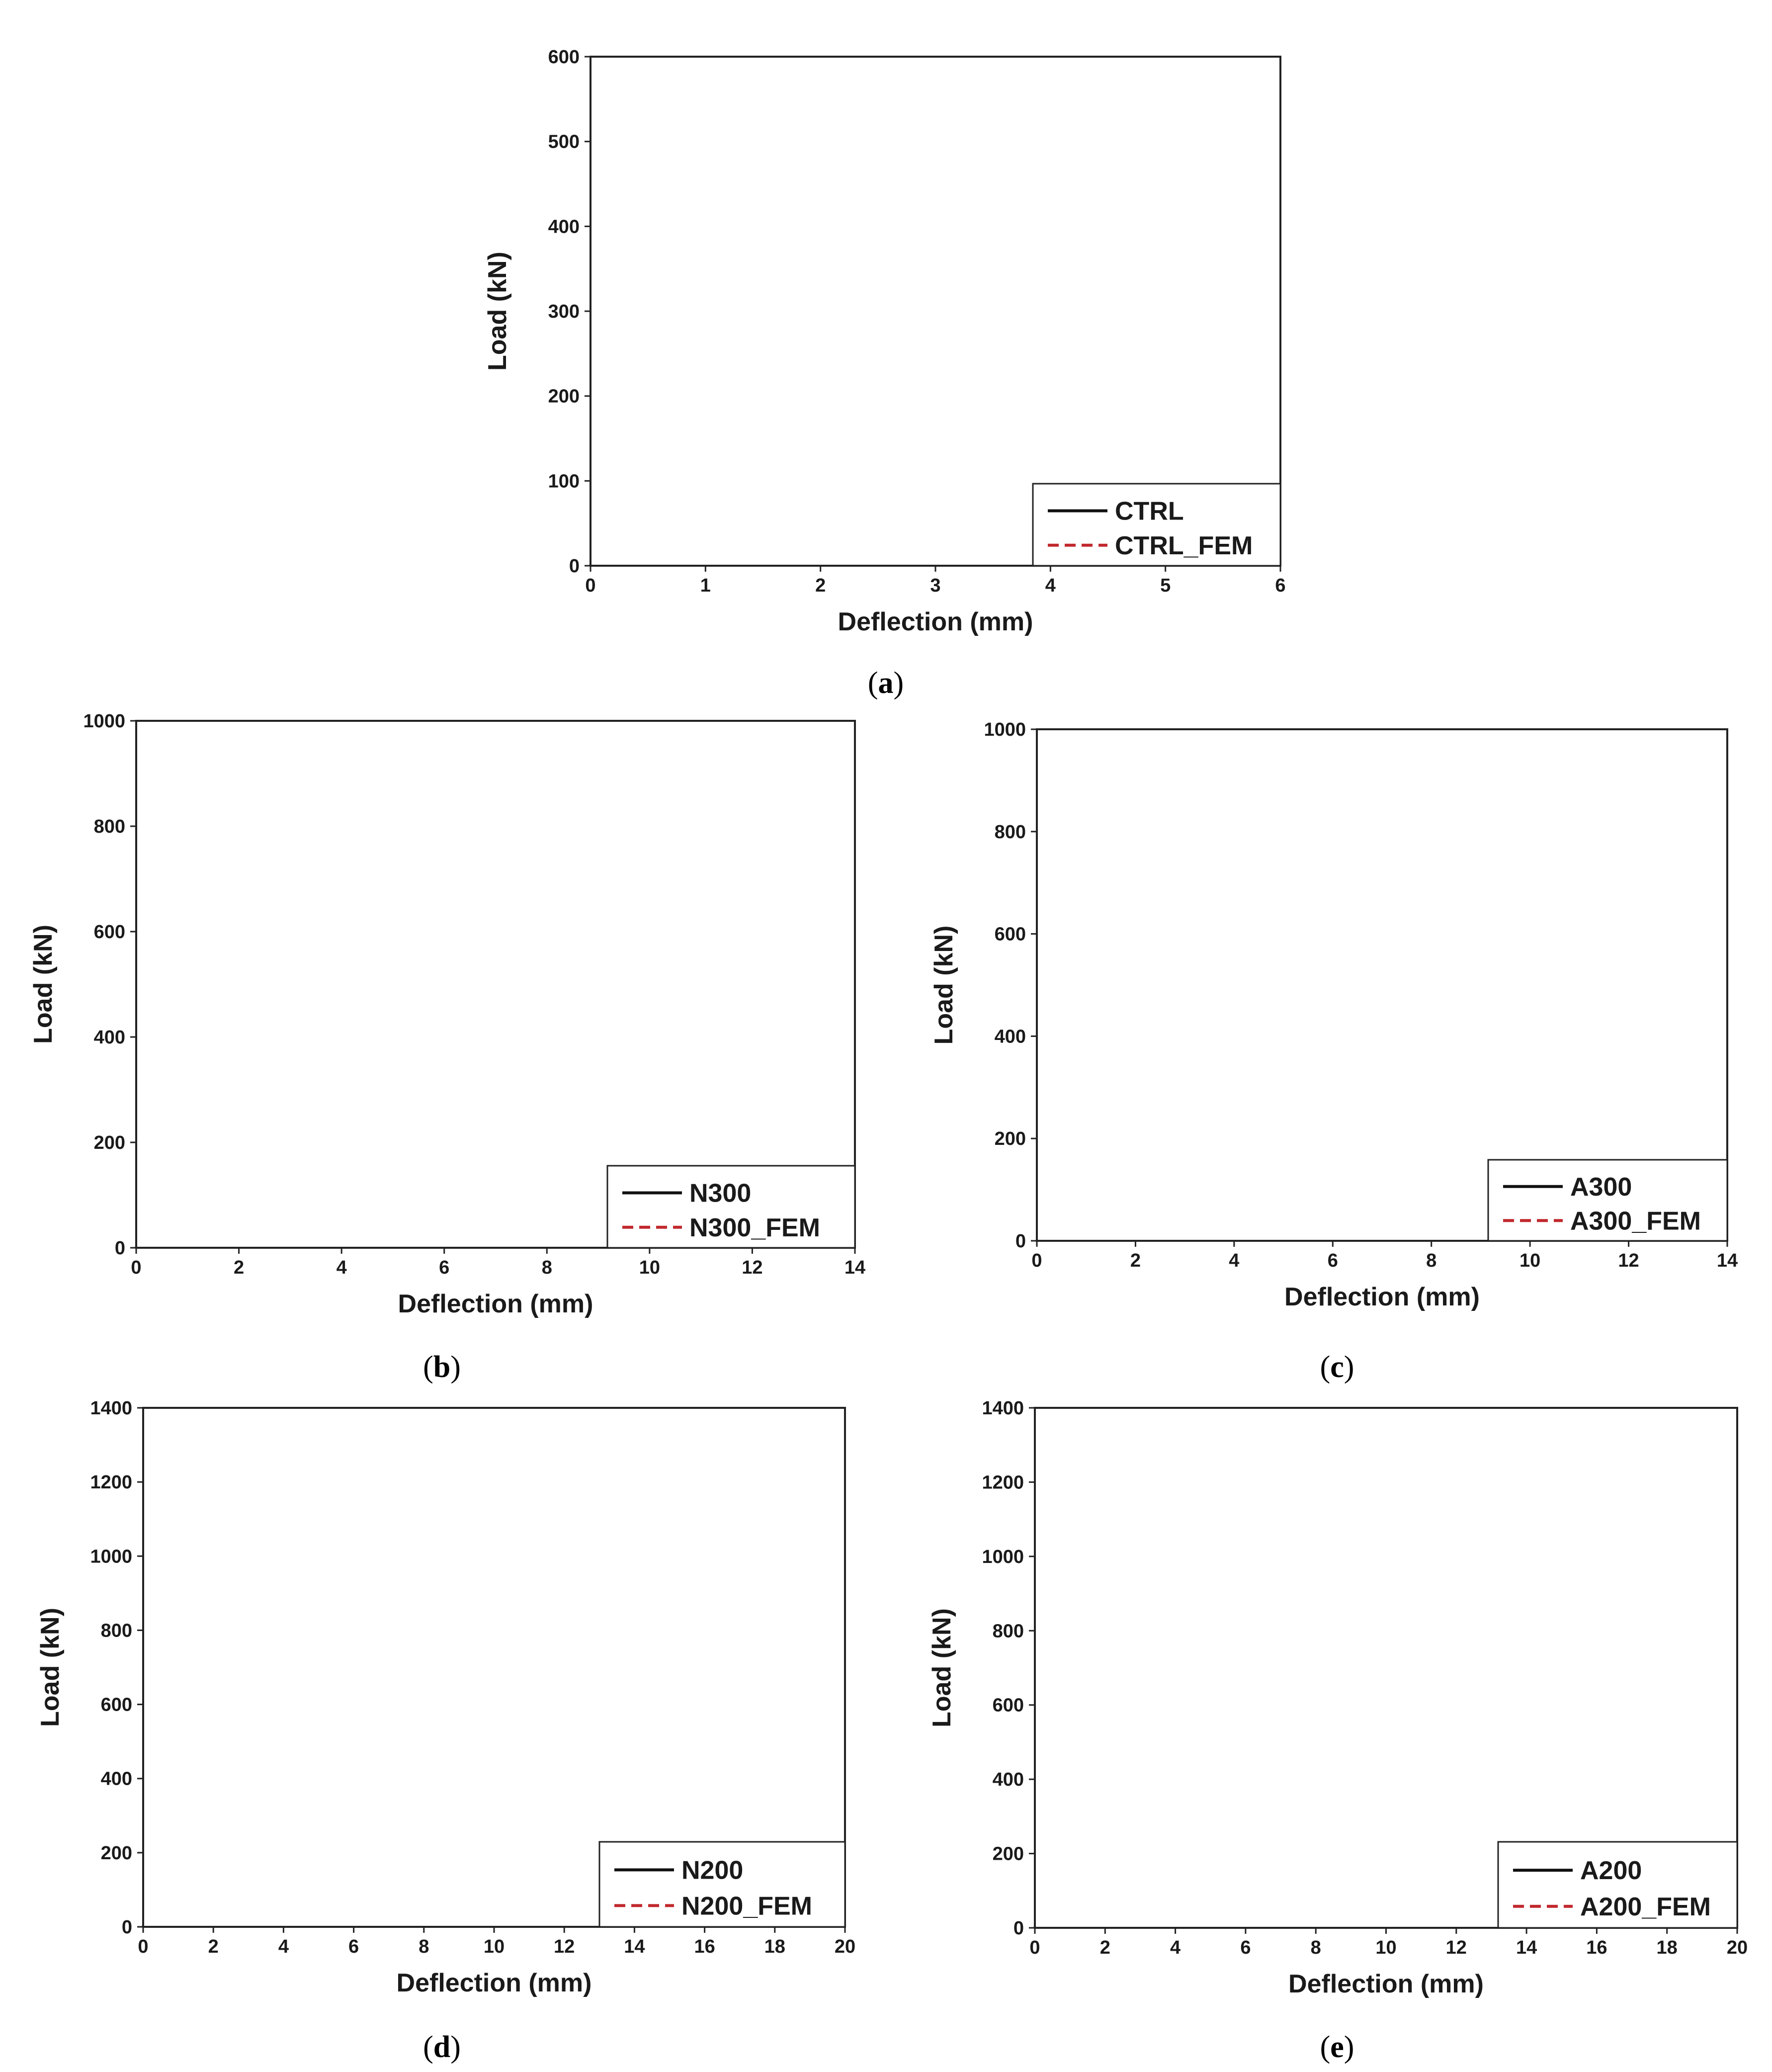 Image resolution: width=1772 pixels, height=2072 pixels. I want to click on panel-caption: (a), so click(886, 683).